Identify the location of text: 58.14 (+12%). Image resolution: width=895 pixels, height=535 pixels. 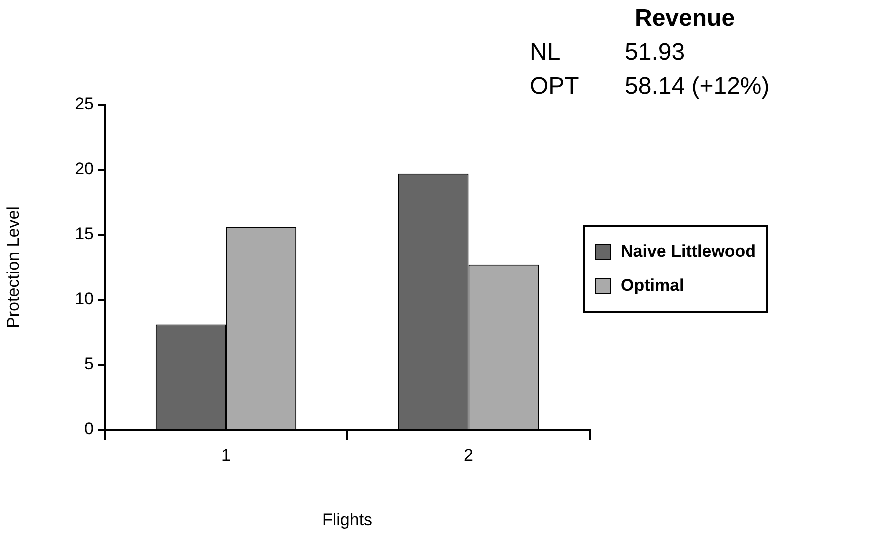
(697, 87).